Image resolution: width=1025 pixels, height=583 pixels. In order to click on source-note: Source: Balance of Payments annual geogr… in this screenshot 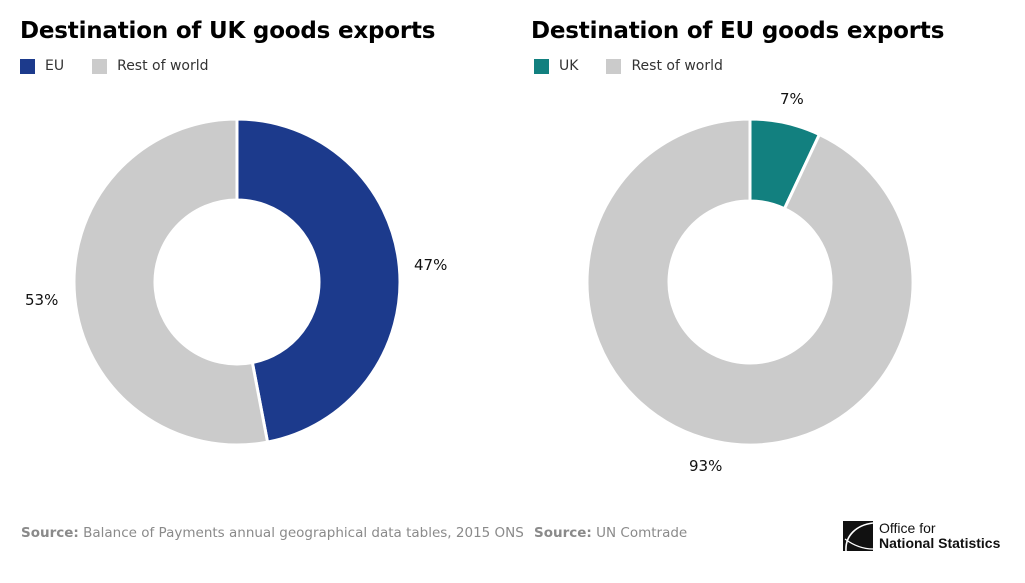, I will do `click(272, 533)`.